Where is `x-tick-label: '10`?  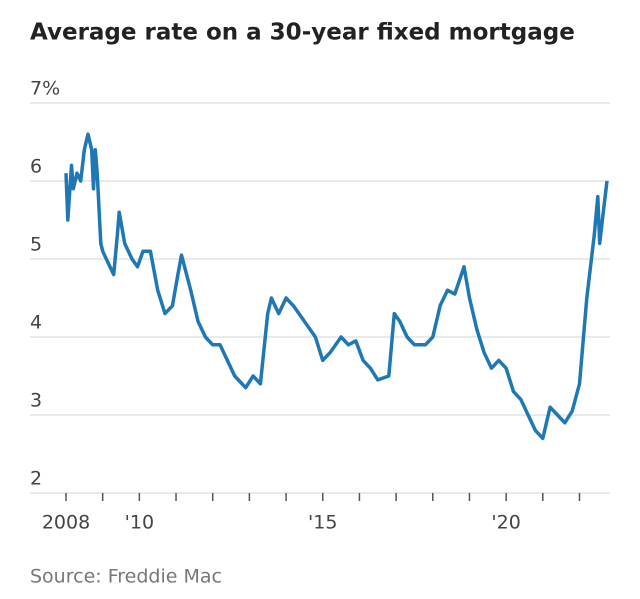 x-tick-label: '10 is located at coordinates (139, 523).